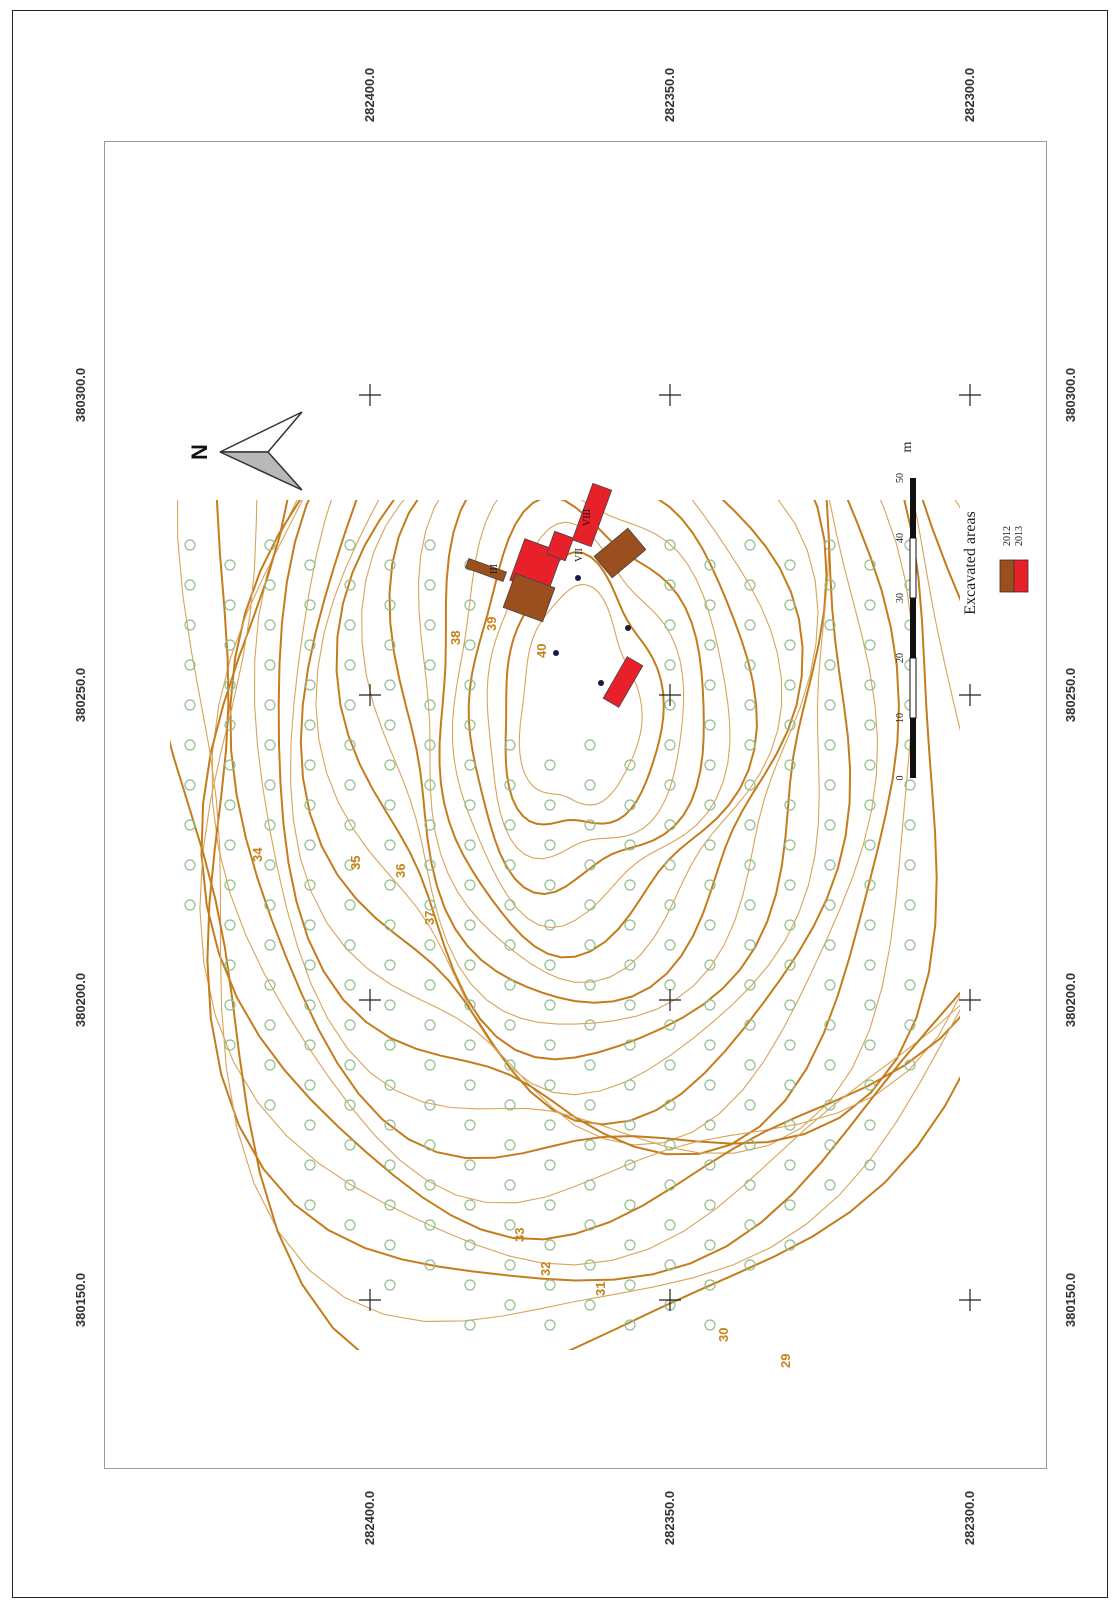  I want to click on grid-label-right-380150: 380150.0, so click(1070, 1300).